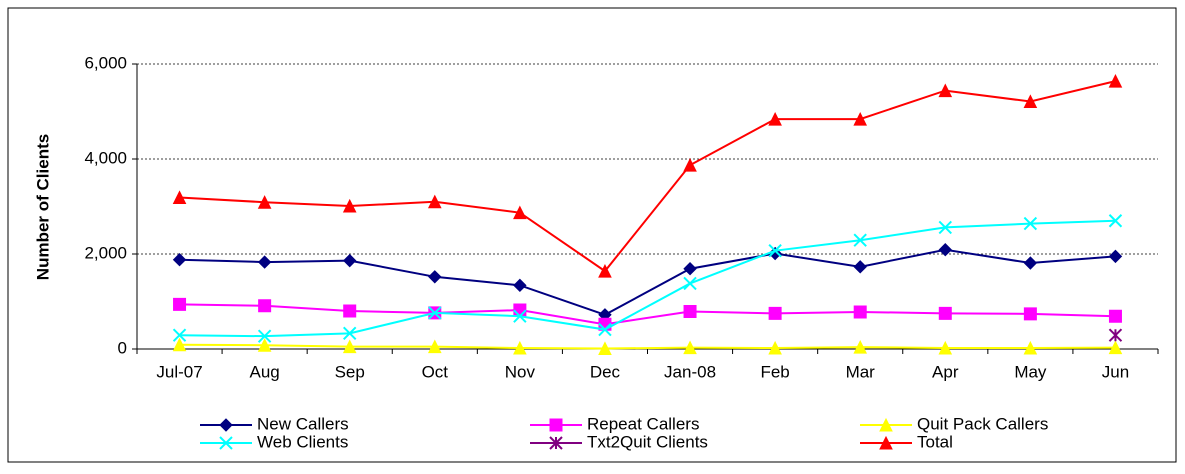 This screenshot has width=1185, height=474. What do you see at coordinates (105, 157) in the screenshot?
I see `y-tick-label: 4,000` at bounding box center [105, 157].